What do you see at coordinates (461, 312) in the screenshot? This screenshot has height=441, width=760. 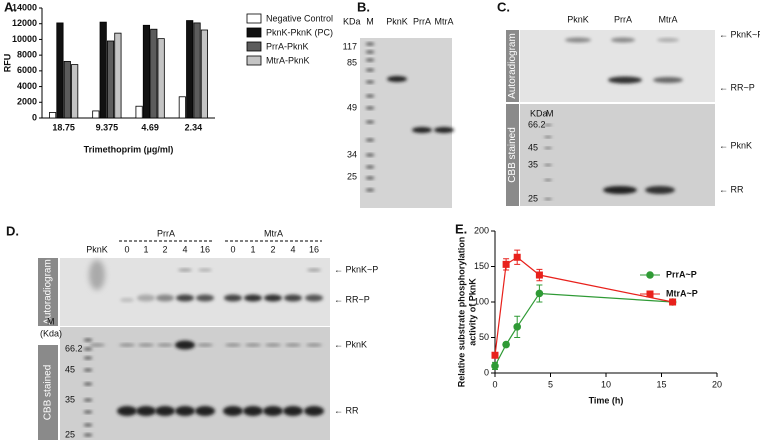 I see `y-axis-label: Relative substrate phosphorylation` at bounding box center [461, 312].